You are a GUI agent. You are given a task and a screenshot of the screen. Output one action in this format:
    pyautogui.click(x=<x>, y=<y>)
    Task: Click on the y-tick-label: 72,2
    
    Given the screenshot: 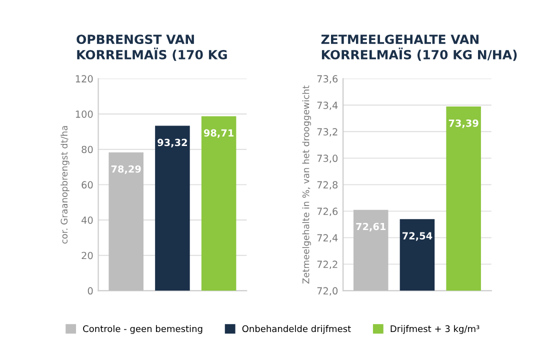 What is the action you would take?
    pyautogui.click(x=327, y=265)
    